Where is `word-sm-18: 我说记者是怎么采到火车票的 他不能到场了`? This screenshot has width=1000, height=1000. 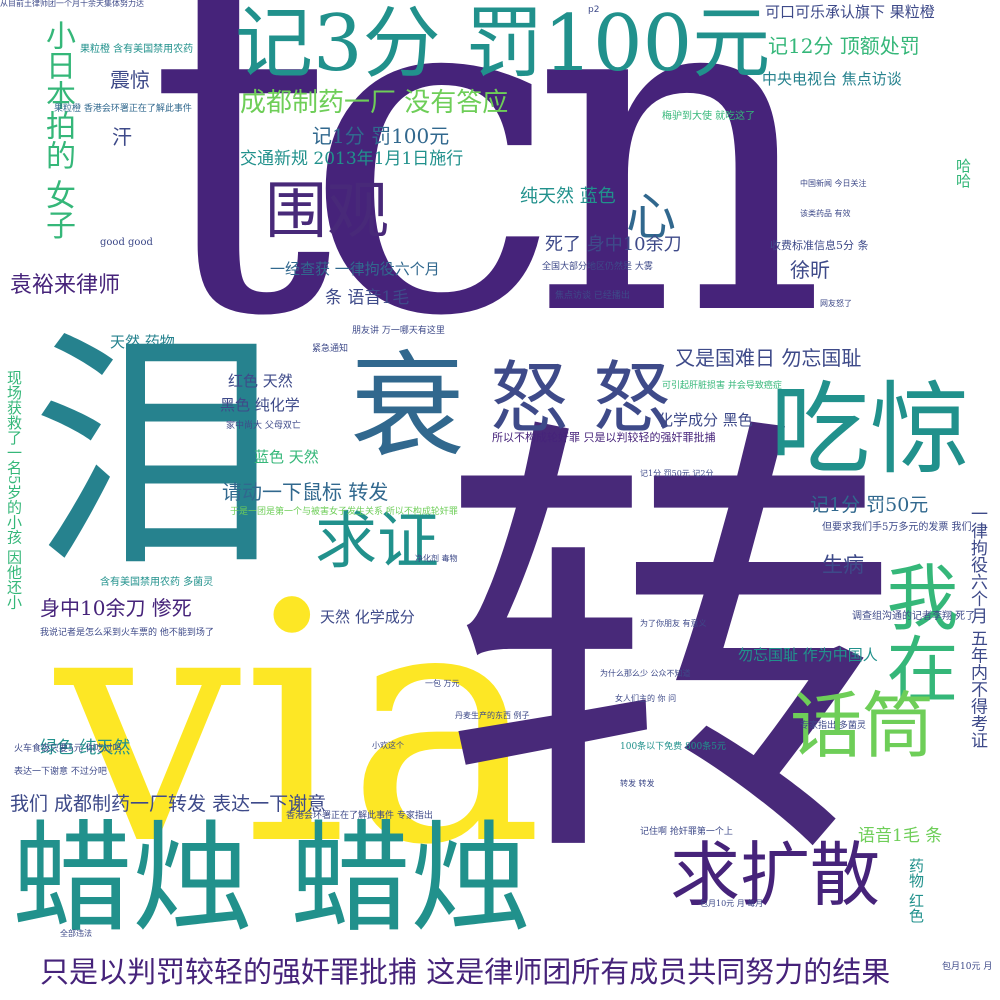 word-sm-18: 我说记者是怎么采到火车票的 他不能到场了 is located at coordinates (127, 633).